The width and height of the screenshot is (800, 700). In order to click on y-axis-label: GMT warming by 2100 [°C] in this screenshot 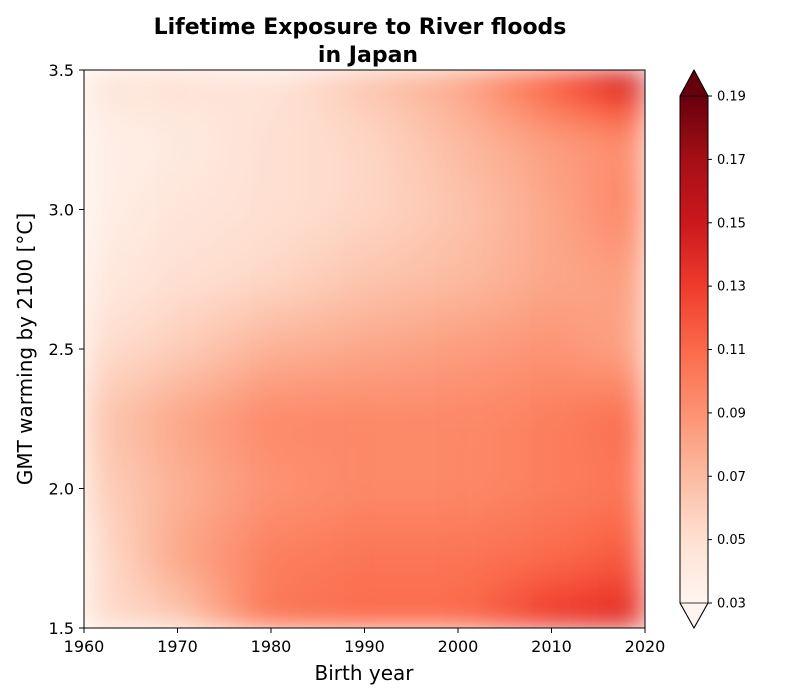, I will do `click(25, 349)`.